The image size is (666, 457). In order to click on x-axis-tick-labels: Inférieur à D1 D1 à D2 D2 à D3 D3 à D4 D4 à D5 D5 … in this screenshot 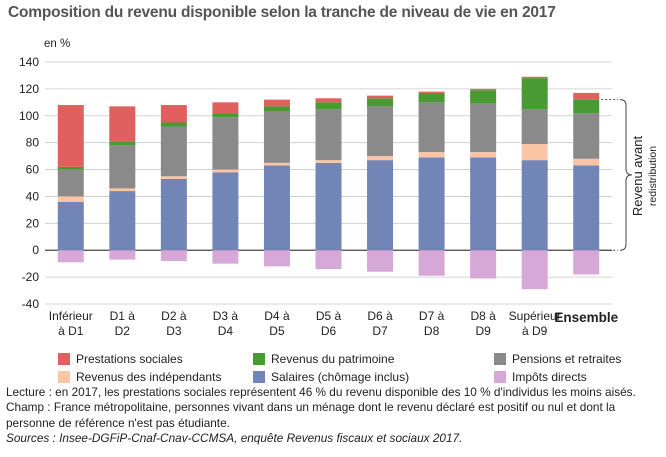, I will do `click(334, 323)`.